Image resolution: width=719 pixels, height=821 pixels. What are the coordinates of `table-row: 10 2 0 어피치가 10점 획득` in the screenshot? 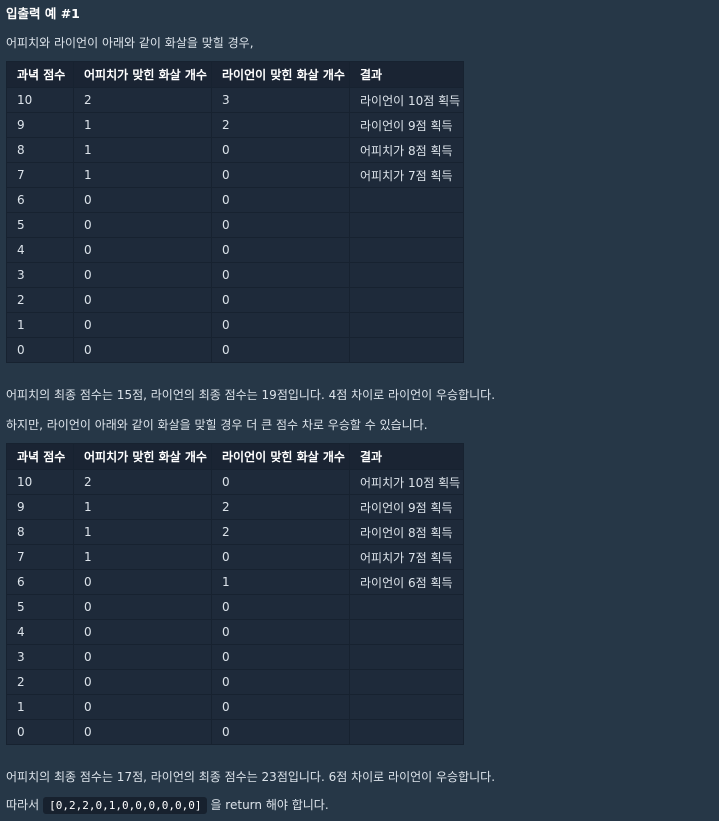 It's located at (235, 482).